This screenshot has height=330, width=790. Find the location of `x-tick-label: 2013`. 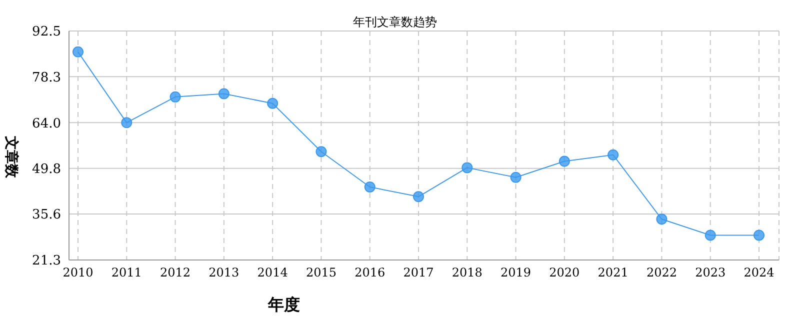

x-tick-label: 2013 is located at coordinates (224, 273).